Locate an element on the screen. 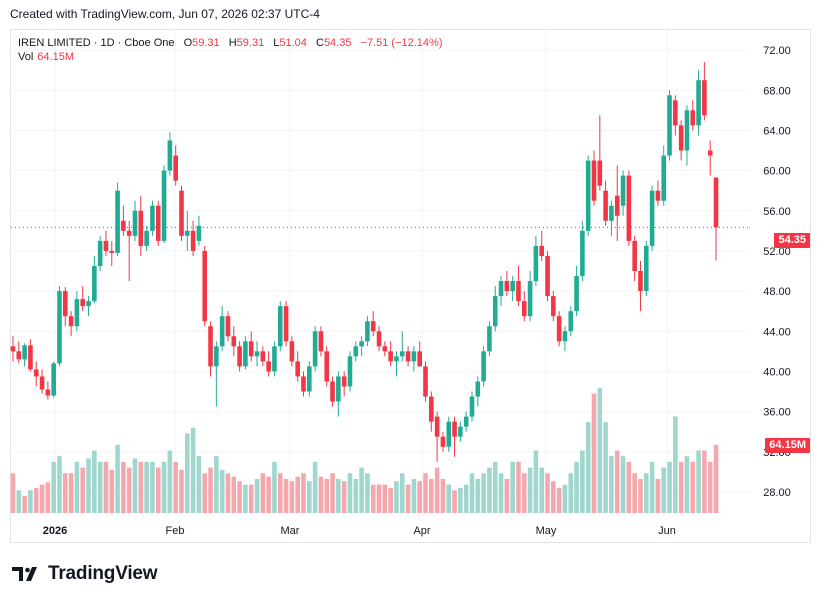 This screenshot has width=822, height=604. close-value: 54.35 is located at coordinates (337, 43).